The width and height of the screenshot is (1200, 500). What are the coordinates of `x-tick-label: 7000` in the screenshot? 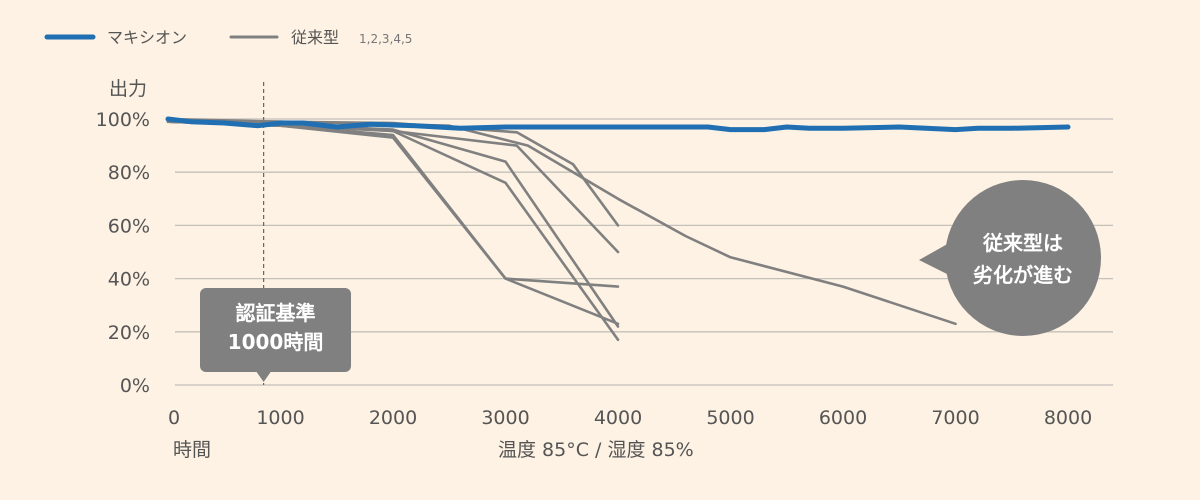 It's located at (955, 418).